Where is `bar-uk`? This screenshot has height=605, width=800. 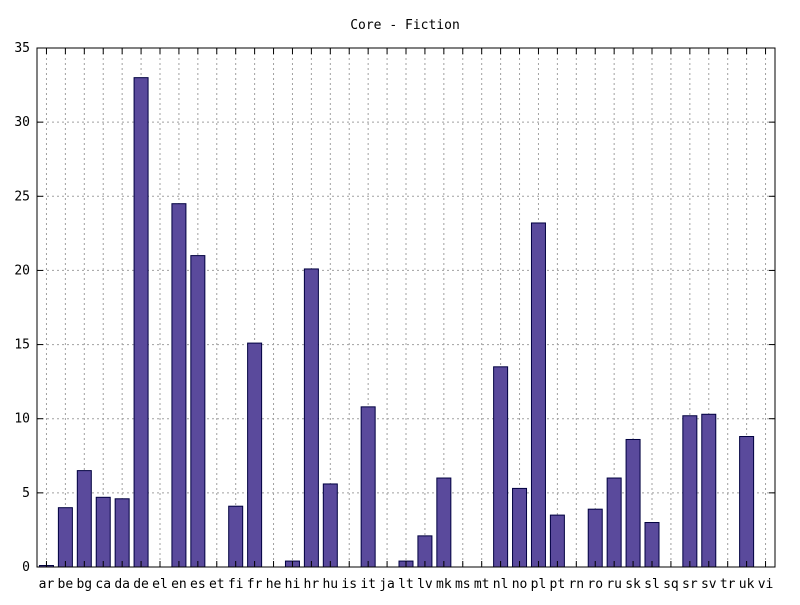 bar-uk is located at coordinates (747, 502).